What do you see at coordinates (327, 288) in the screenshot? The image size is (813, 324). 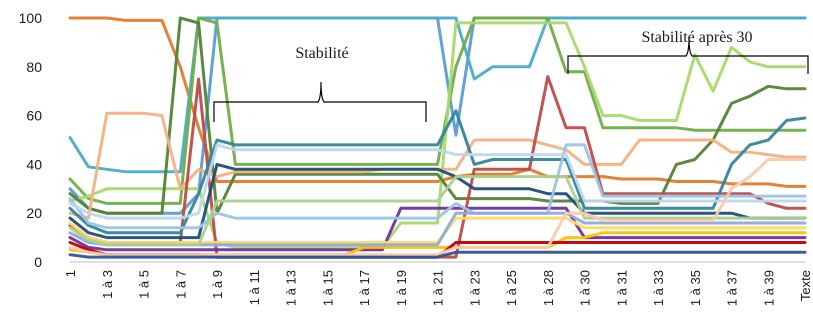 I see `x-tick-label: 1 à 15` at bounding box center [327, 288].